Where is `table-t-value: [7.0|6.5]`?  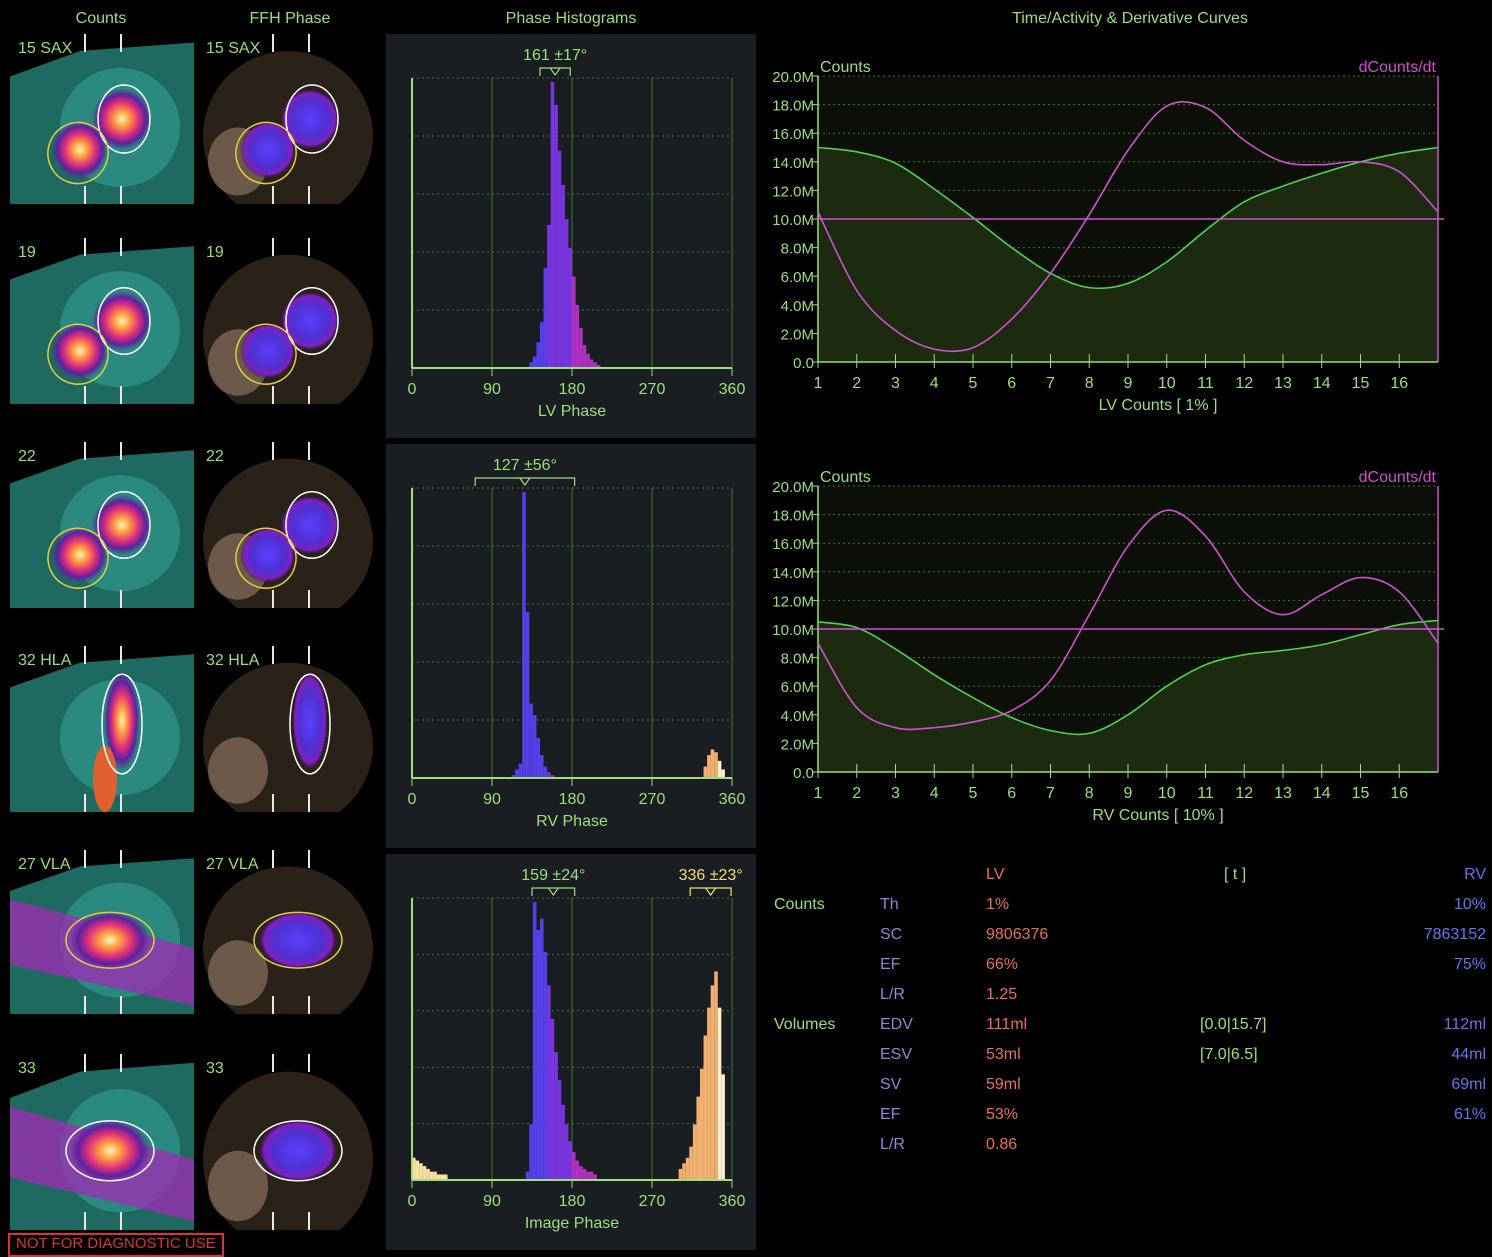 table-t-value: [7.0|6.5] is located at coordinates (1229, 1054).